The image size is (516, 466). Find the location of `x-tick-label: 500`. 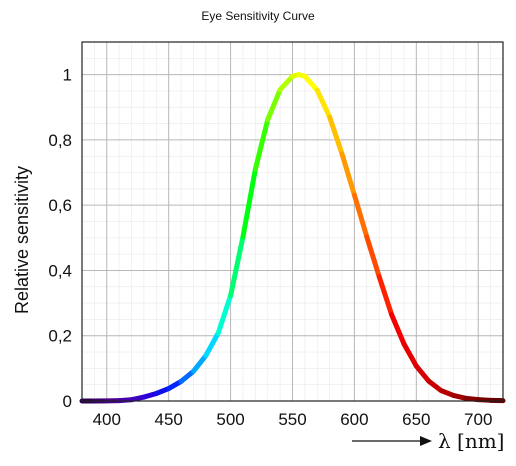

x-tick-label: 500 is located at coordinates (230, 419).